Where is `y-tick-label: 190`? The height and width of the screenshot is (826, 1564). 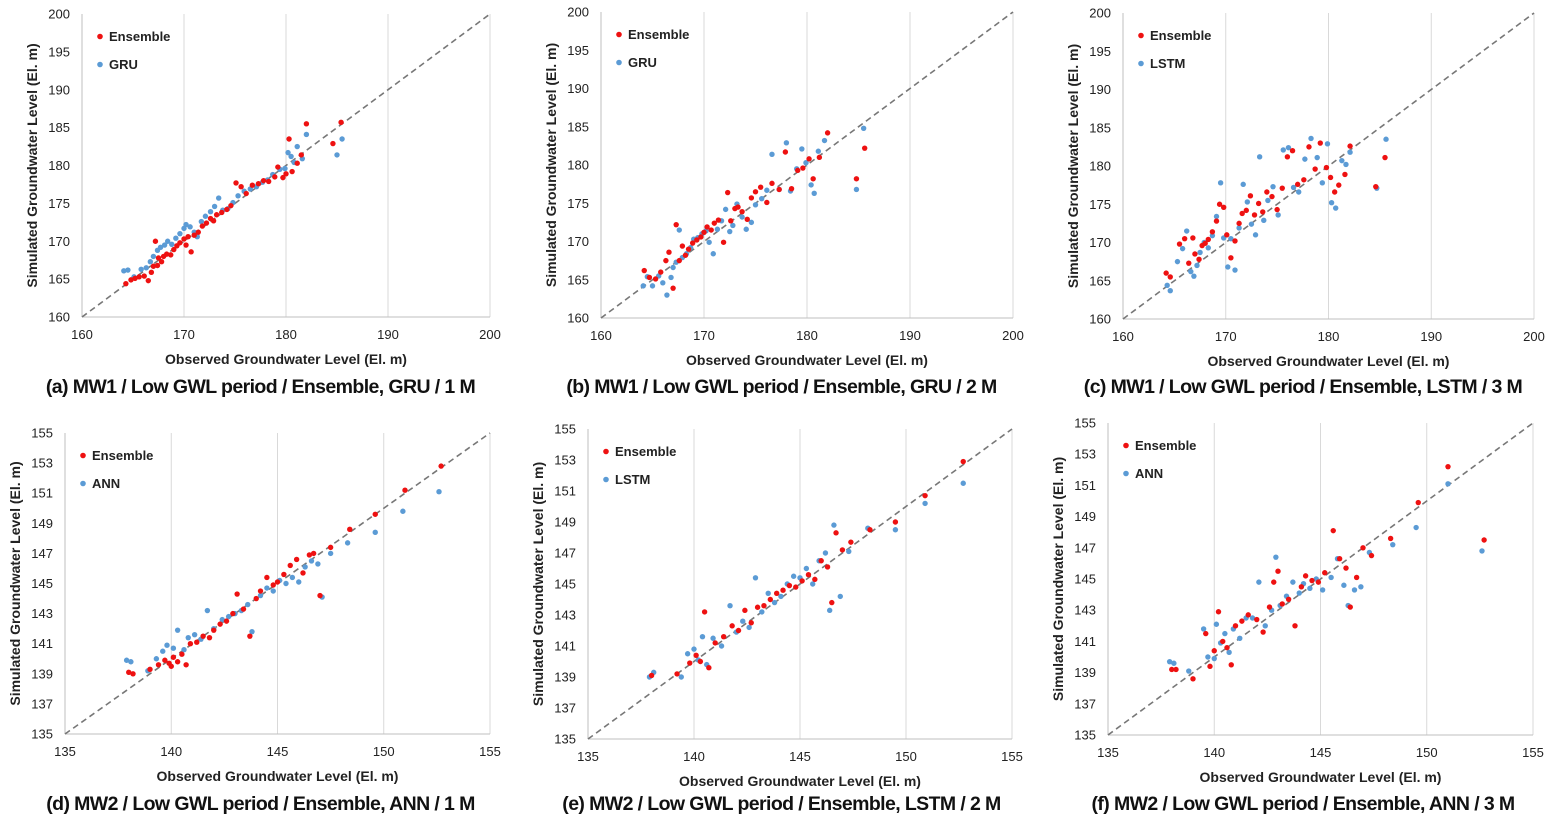
y-tick-label: 190 is located at coordinates (578, 88).